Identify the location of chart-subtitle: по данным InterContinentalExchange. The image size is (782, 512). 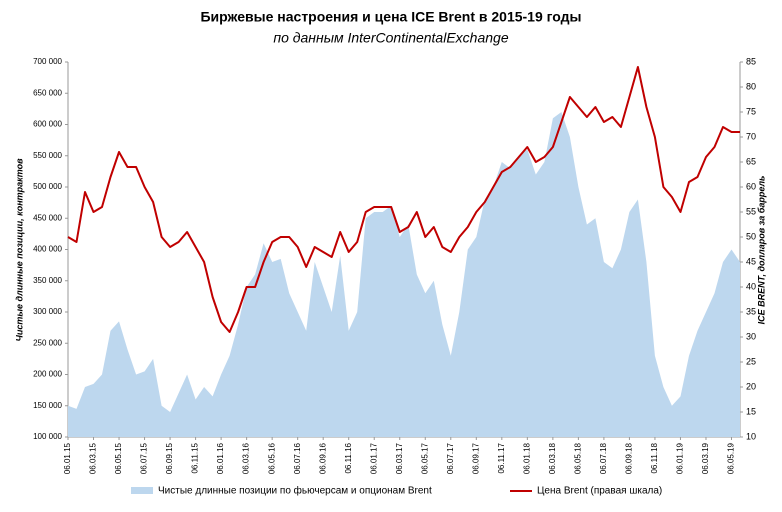
(390, 38).